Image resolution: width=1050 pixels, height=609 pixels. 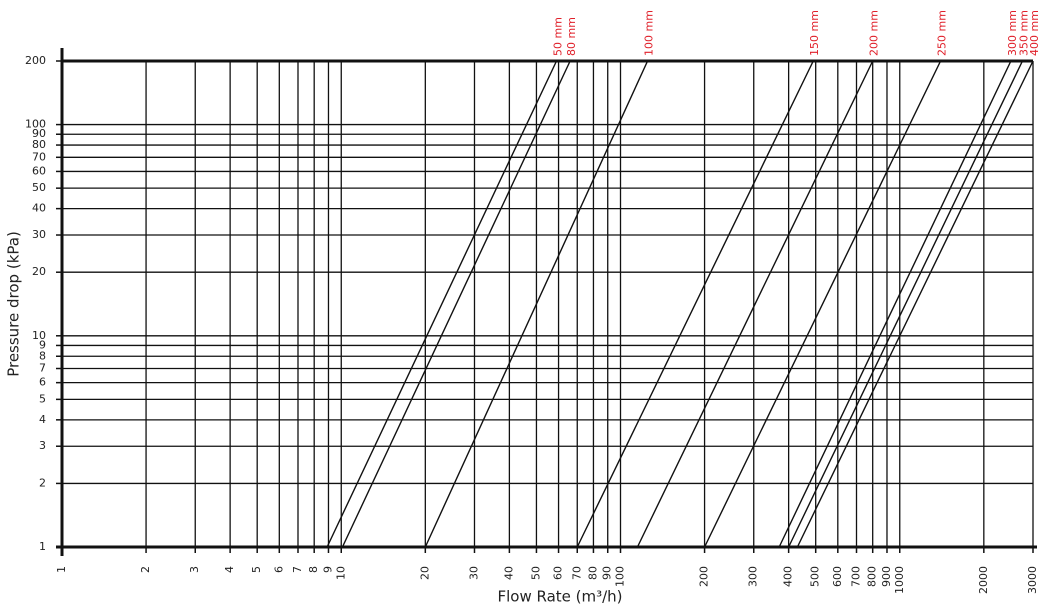 I want to click on x-tick-label: 800, so click(x=872, y=576).